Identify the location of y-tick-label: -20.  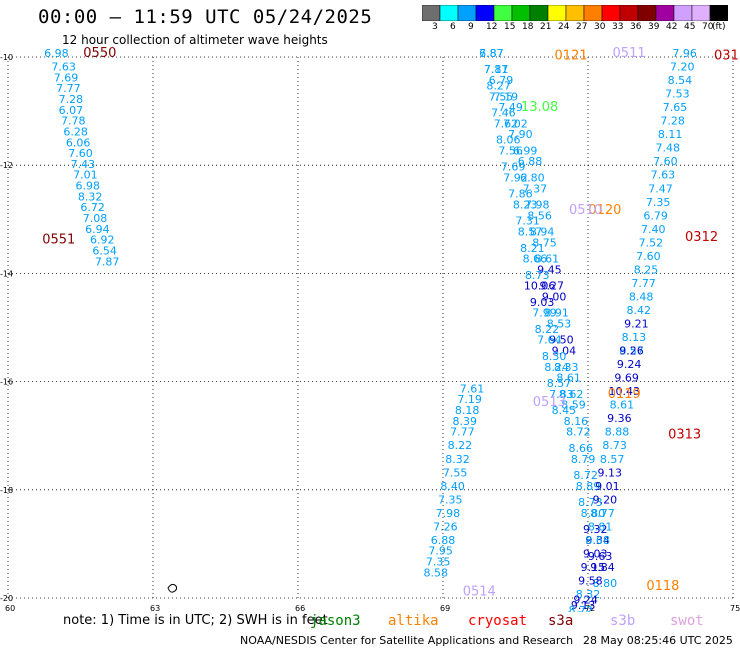
(6, 598).